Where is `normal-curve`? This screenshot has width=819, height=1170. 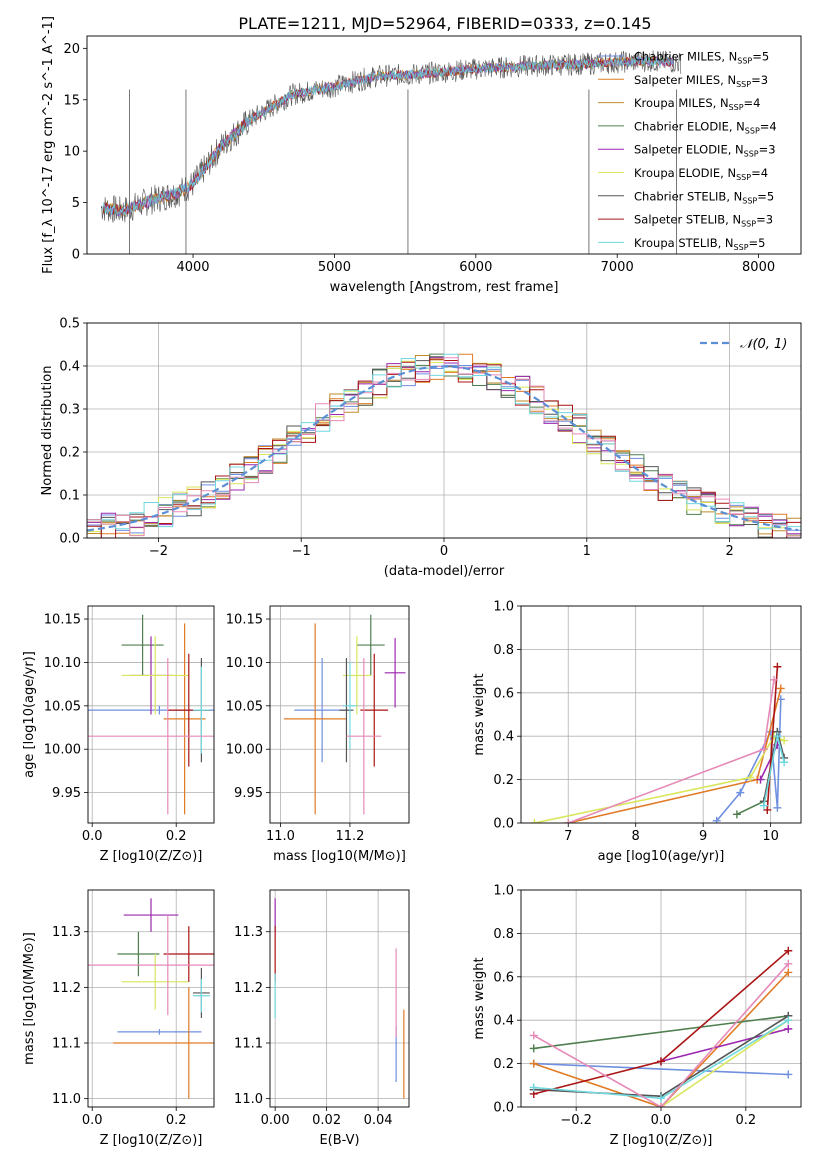 normal-curve is located at coordinates (443, 448).